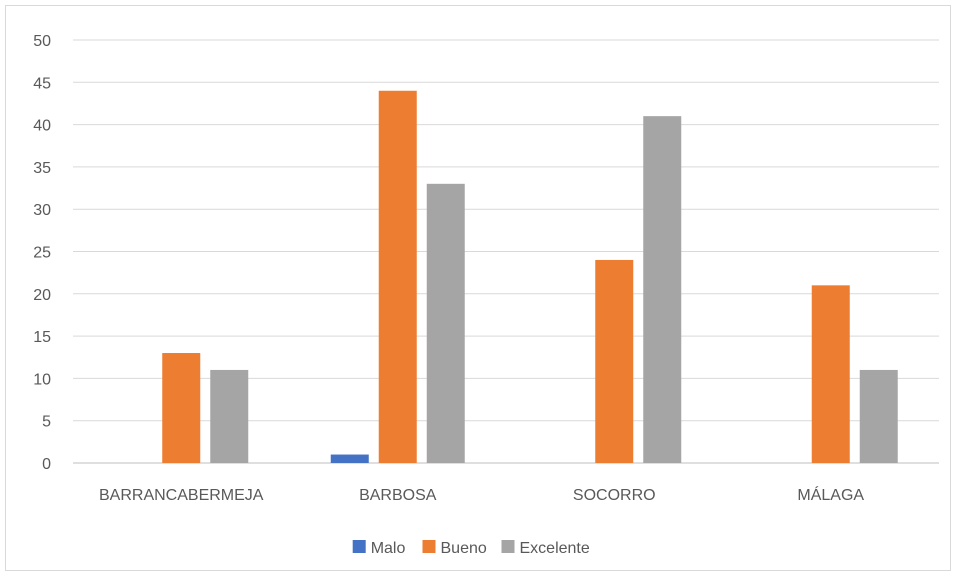  What do you see at coordinates (46, 422) in the screenshot?
I see `y-tick-label: 5` at bounding box center [46, 422].